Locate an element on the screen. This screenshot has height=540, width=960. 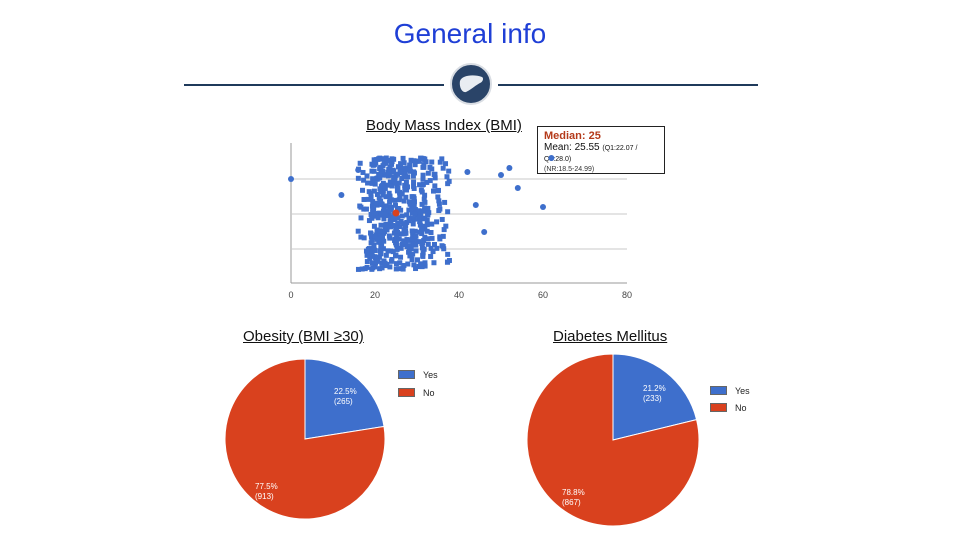
diabetes-chart-title: Diabetes Mellitus is located at coordinates (610, 336).